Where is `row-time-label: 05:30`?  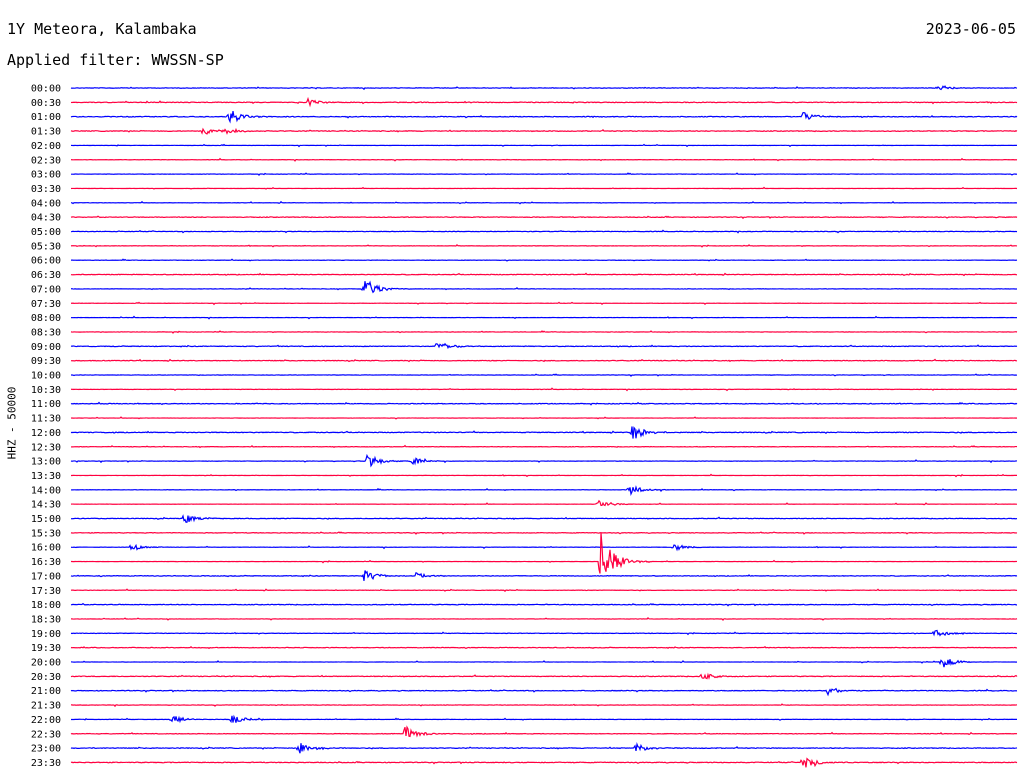
row-time-label: 05:30 is located at coordinates (46, 246).